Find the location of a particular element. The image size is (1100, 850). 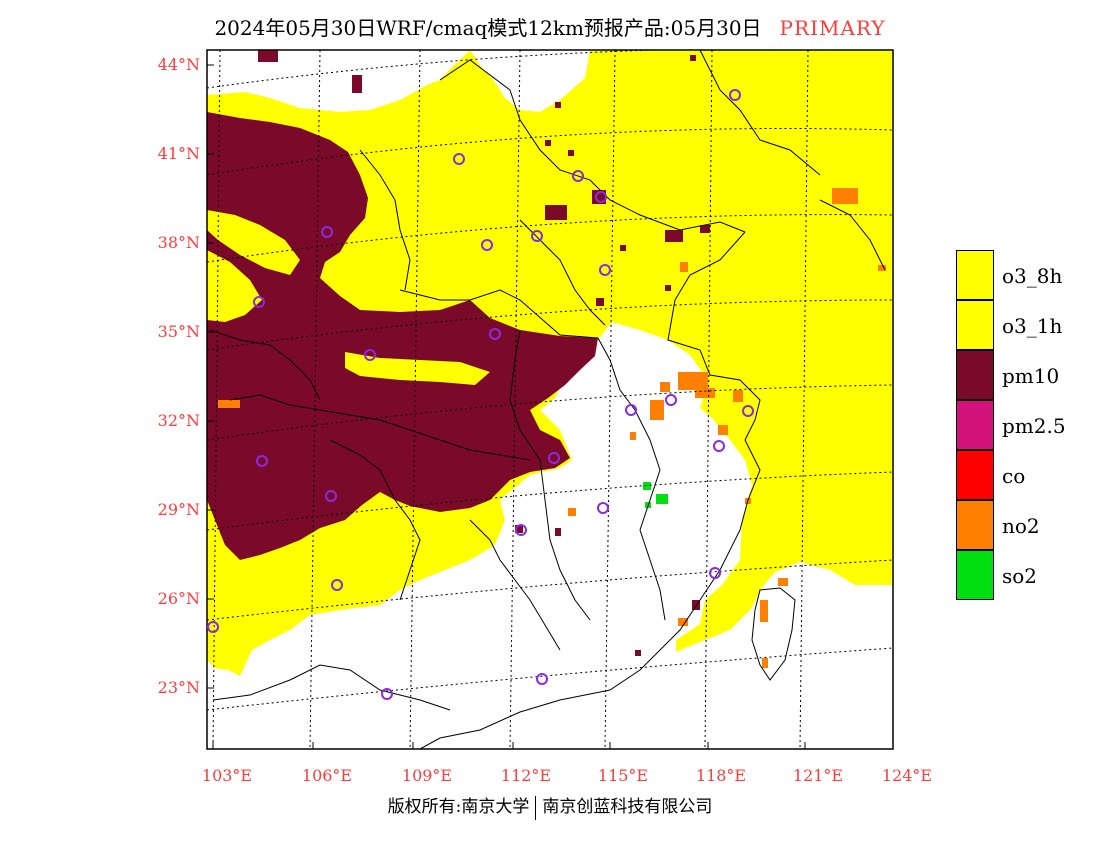

legend-swatch-pm10 is located at coordinates (975, 375).